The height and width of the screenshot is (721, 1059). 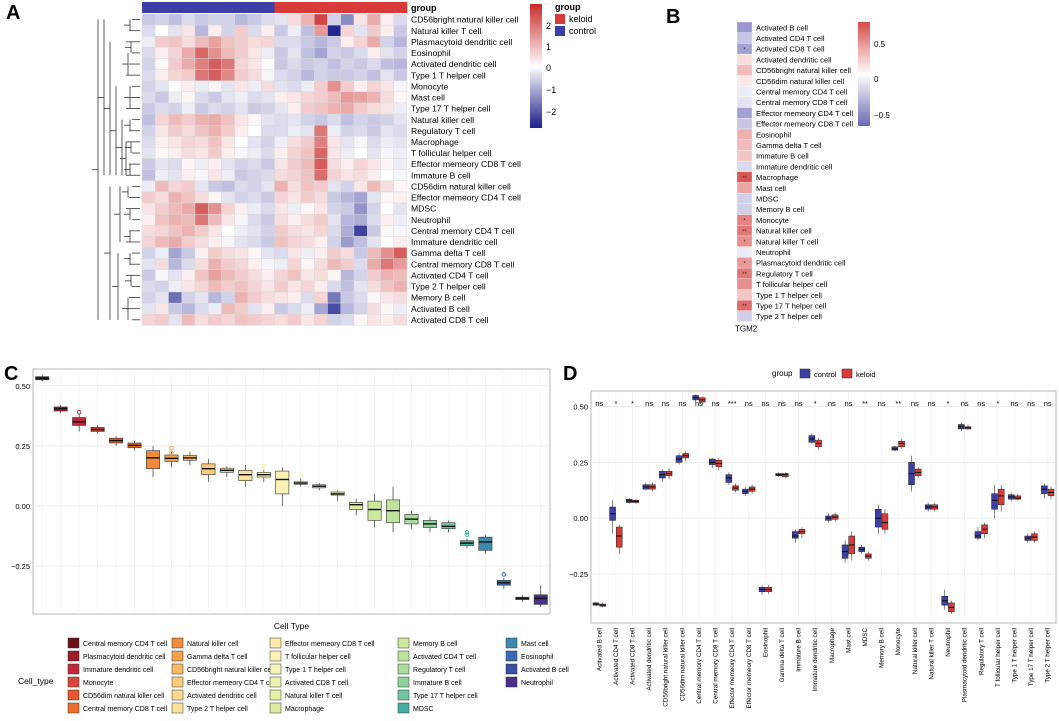 I want to click on legend-entry: T follicular helper cell, so click(x=318, y=657).